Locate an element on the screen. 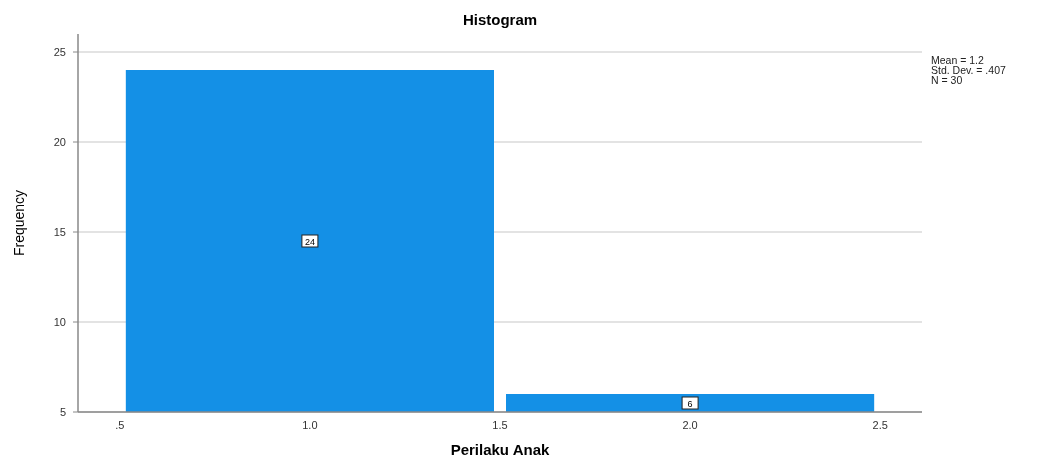 Image resolution: width=1045 pixels, height=457 pixels. y-axis-title: Frequency is located at coordinates (19, 223).